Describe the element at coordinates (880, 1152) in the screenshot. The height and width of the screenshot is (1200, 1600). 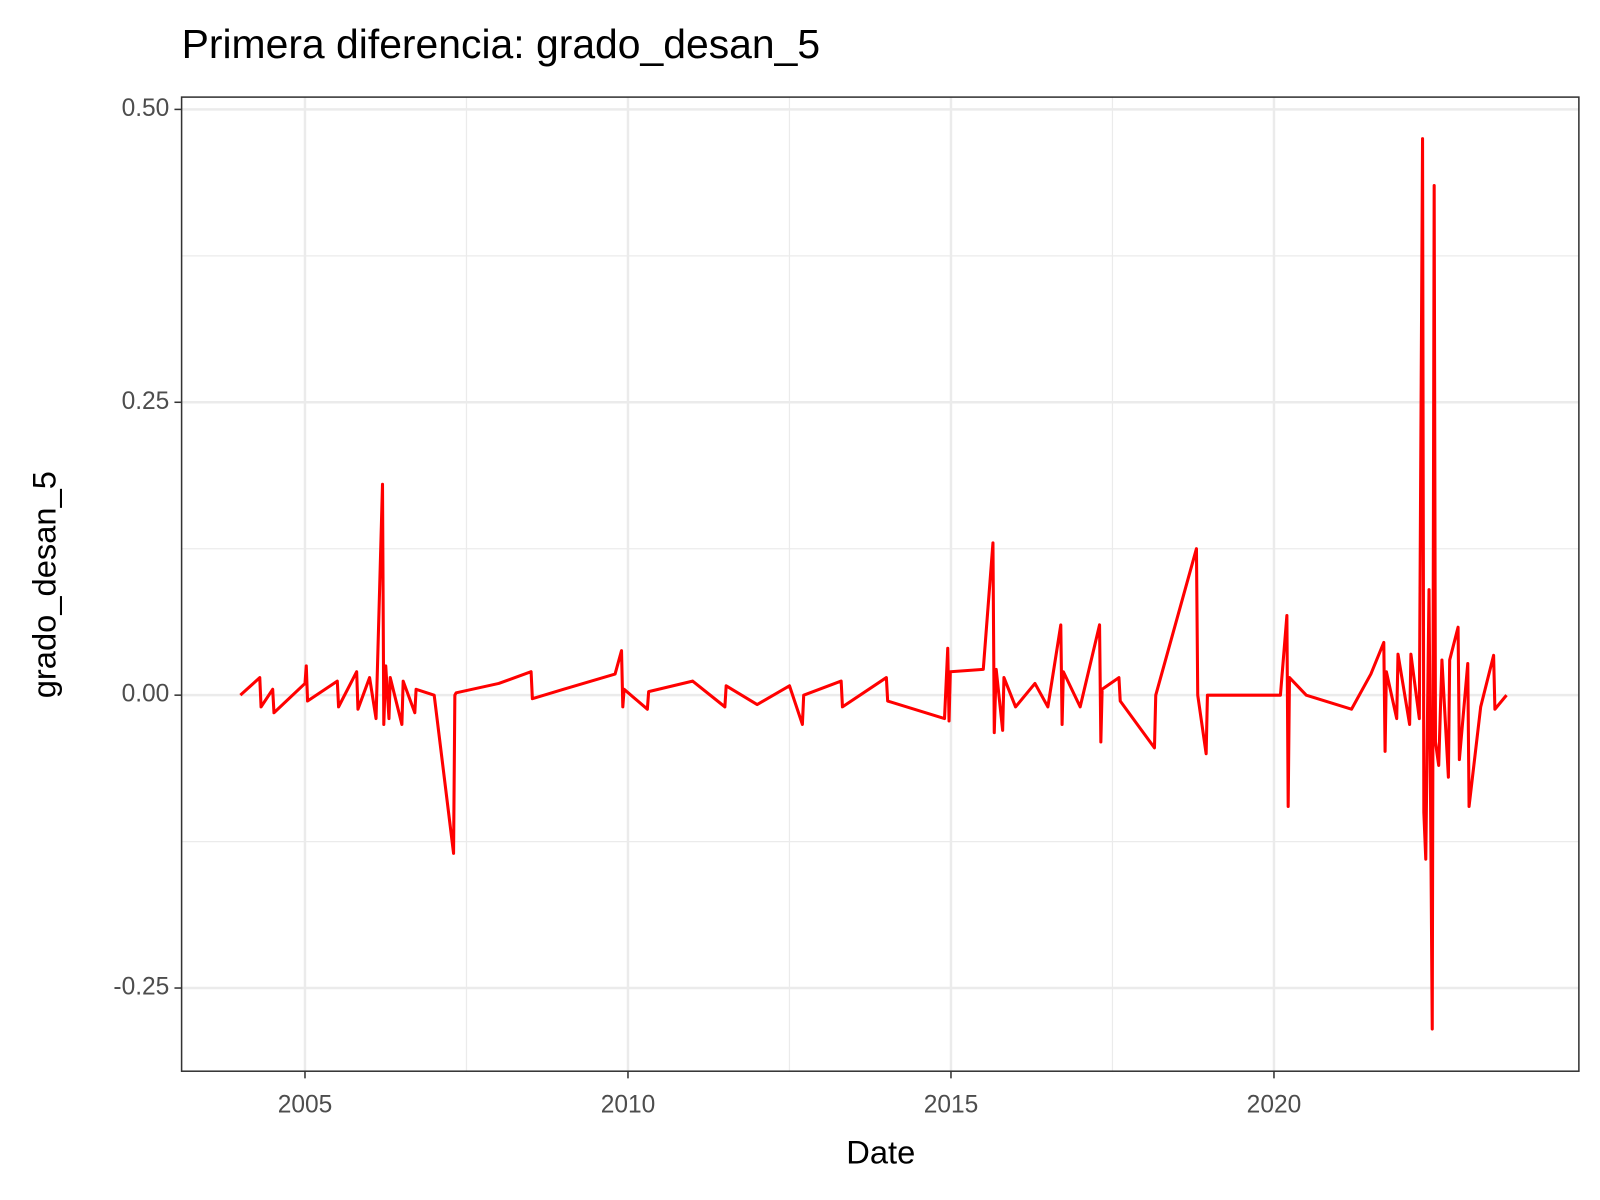
I see `x-axis-title: Date` at that location.